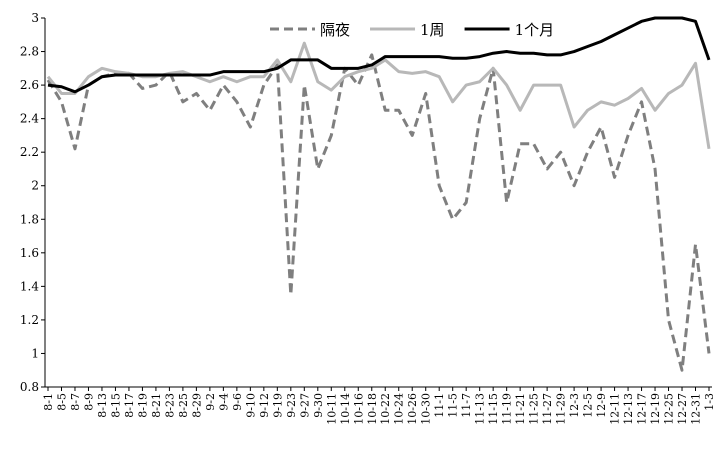  I want to click on x-tick-label: 11-5, so click(453, 405).